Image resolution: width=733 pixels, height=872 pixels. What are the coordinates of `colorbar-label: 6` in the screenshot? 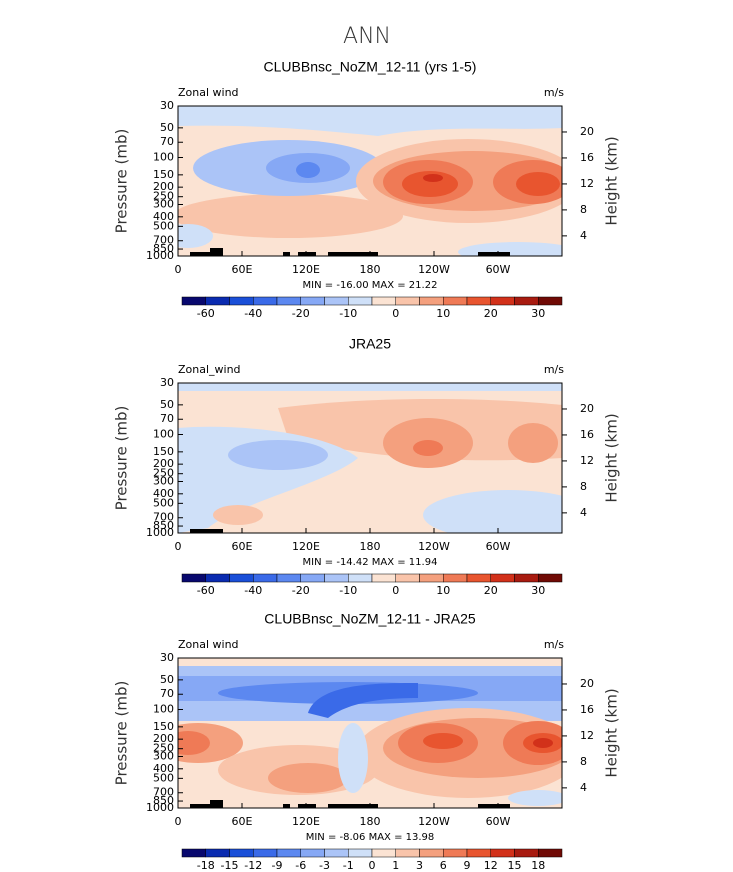 It's located at (443, 865).